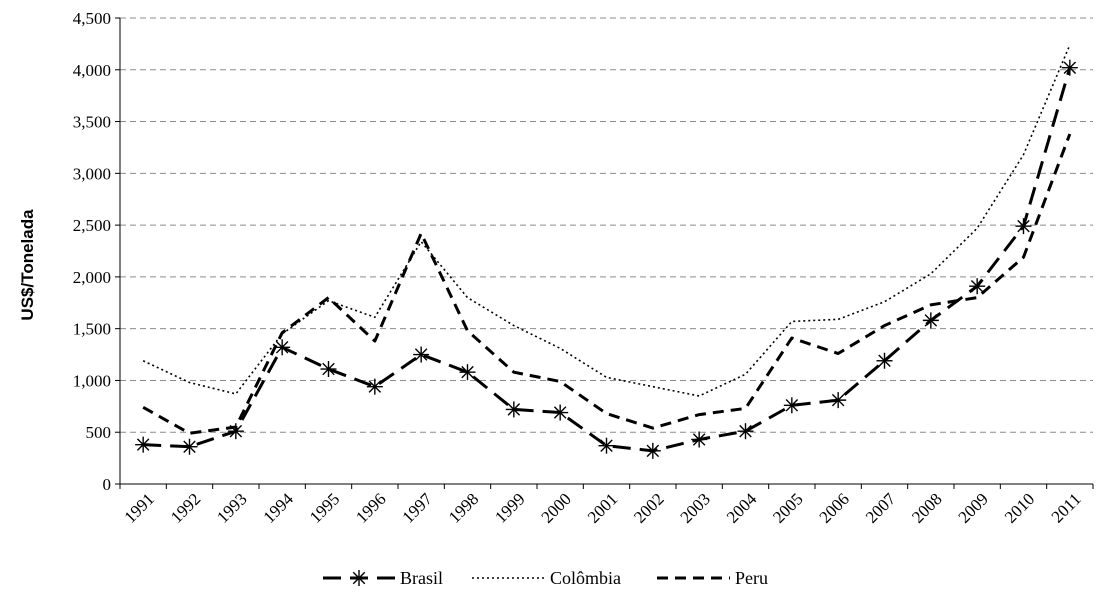 The image size is (1096, 592). Describe the element at coordinates (189, 446) in the screenshot. I see `point-brasil-1992` at that location.